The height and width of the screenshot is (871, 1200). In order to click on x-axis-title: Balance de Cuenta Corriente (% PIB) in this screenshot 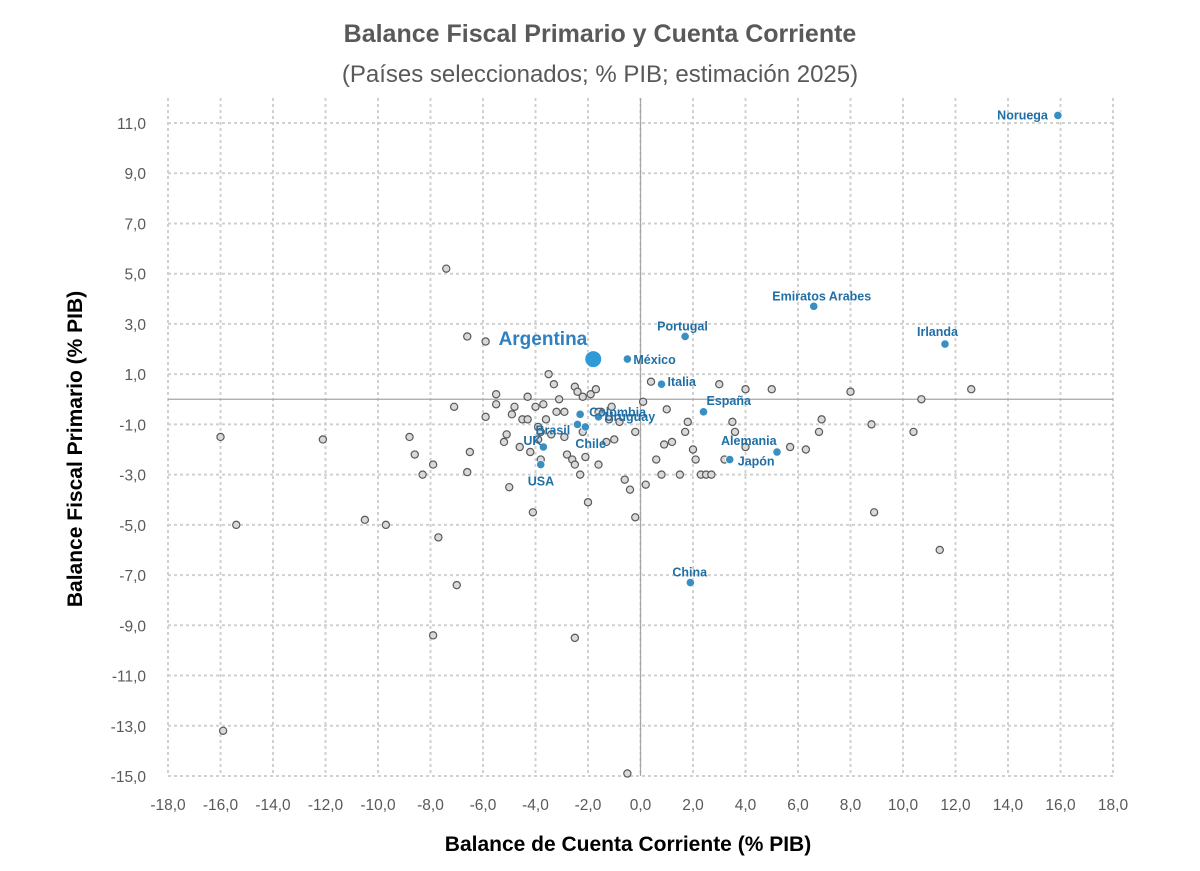, I will do `click(628, 844)`.